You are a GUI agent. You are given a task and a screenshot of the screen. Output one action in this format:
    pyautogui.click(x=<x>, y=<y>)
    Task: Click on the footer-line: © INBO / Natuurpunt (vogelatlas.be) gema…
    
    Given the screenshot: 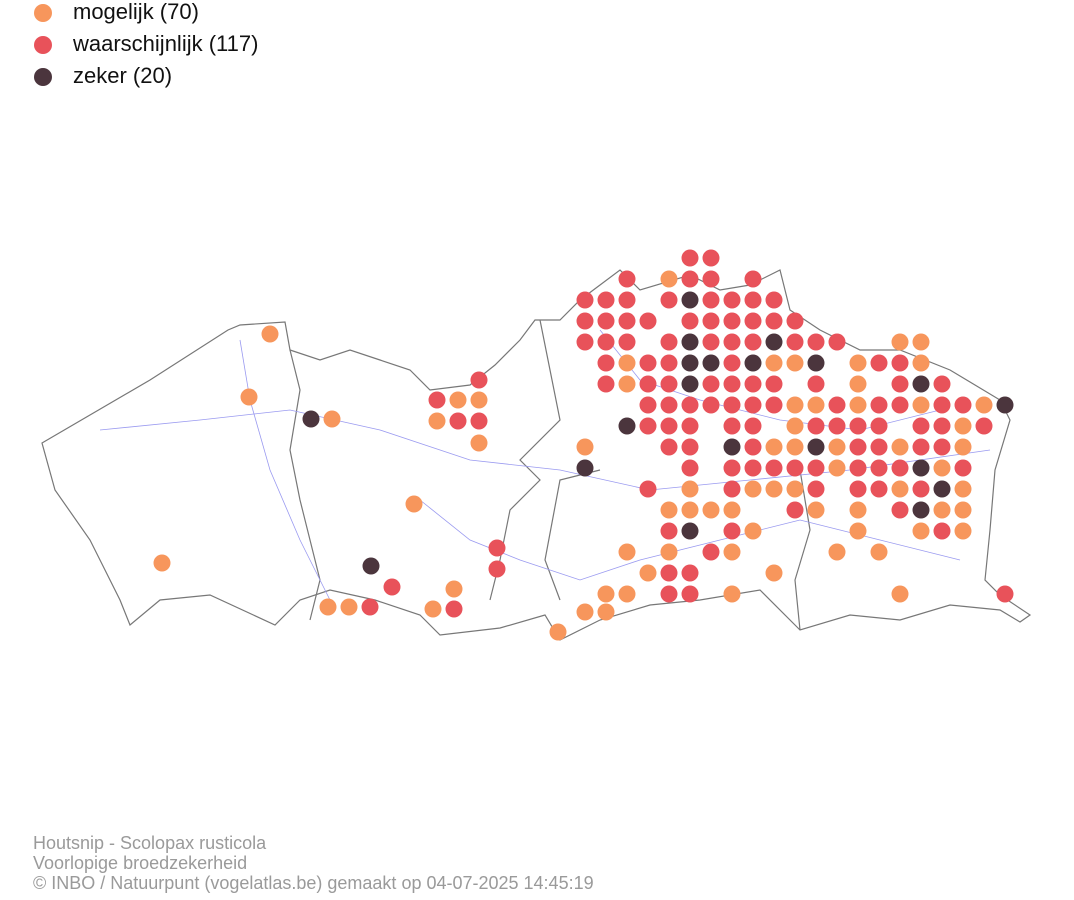 What is the action you would take?
    pyautogui.click(x=313, y=883)
    